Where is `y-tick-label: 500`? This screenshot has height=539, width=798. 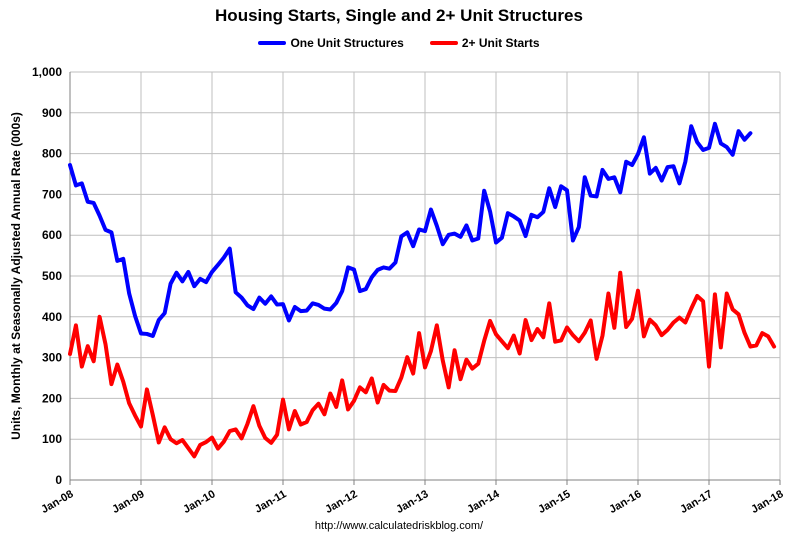
y-tick-label: 500 is located at coordinates (52, 276).